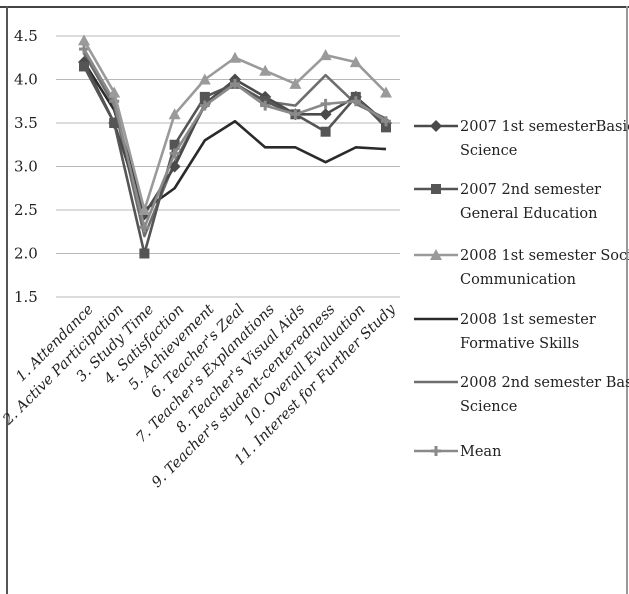  I want to click on legend-label: 2007 1st semesterBasic, so click(544, 127).